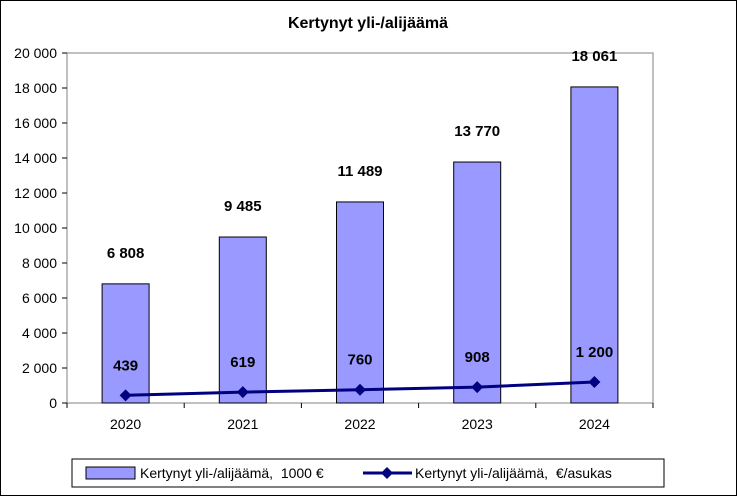  I want to click on legend-line-label: Kertynyt yli-/alijäämä, €/asukas, so click(513, 473).